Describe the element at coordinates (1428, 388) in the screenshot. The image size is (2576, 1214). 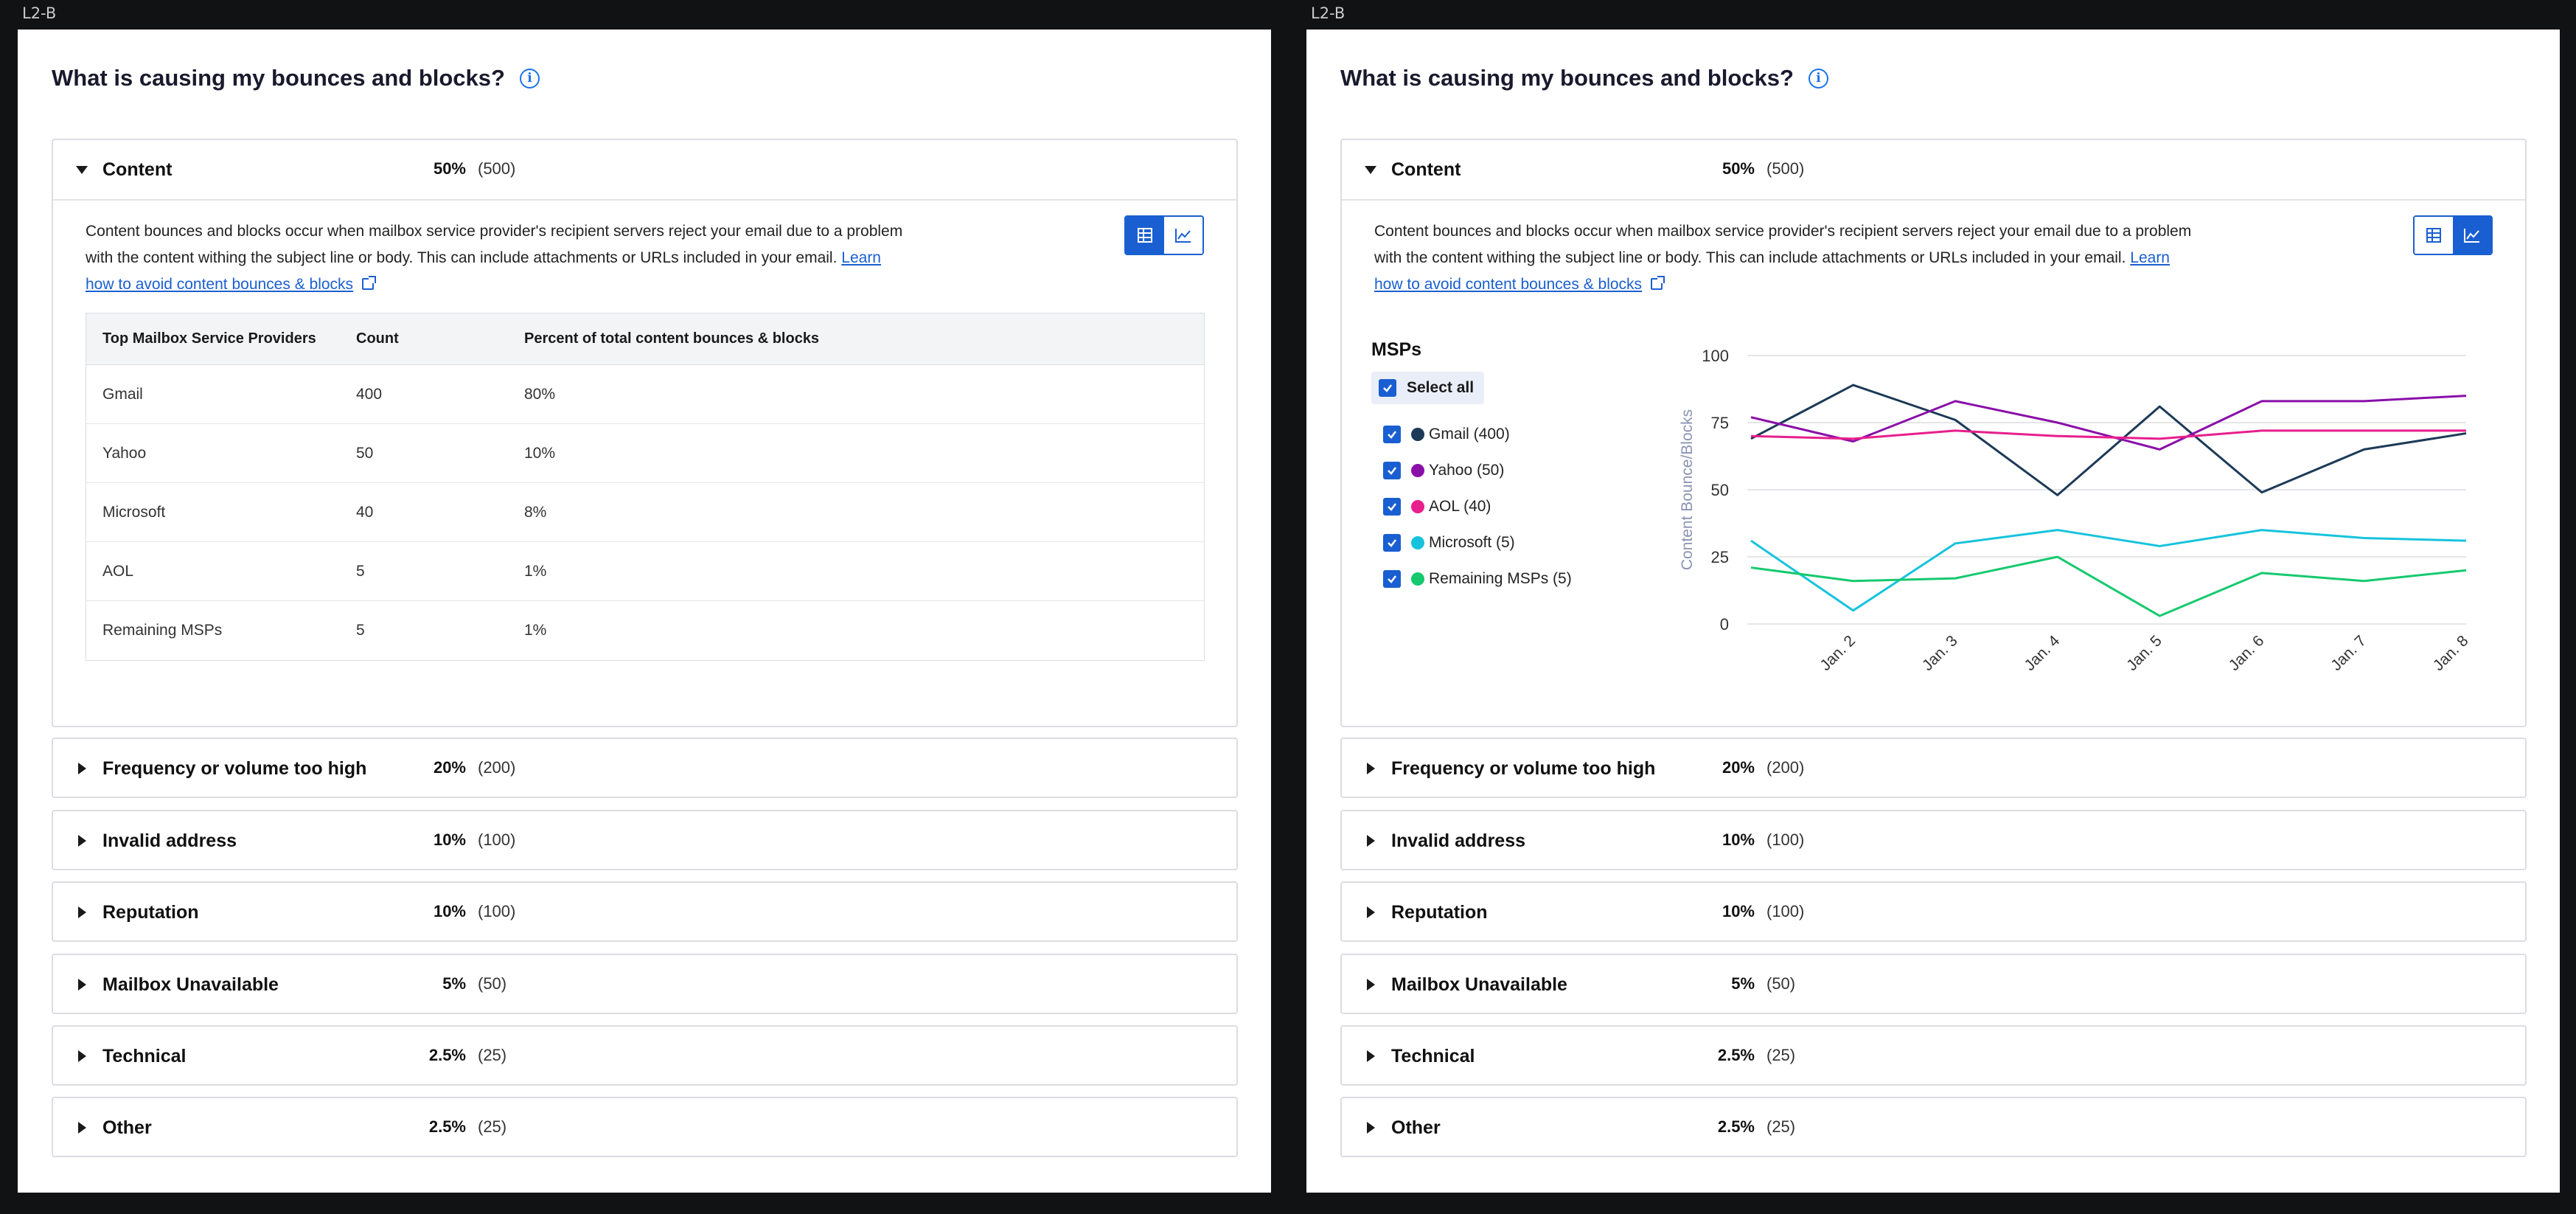
I see `select-all-checkbox: Select all` at that location.